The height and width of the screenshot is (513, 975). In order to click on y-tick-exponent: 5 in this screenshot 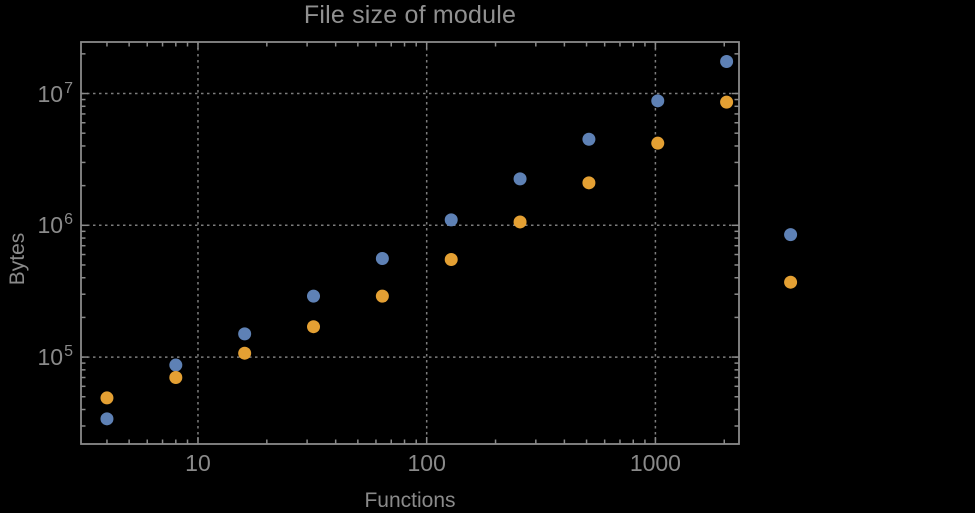, I will do `click(68, 352)`.